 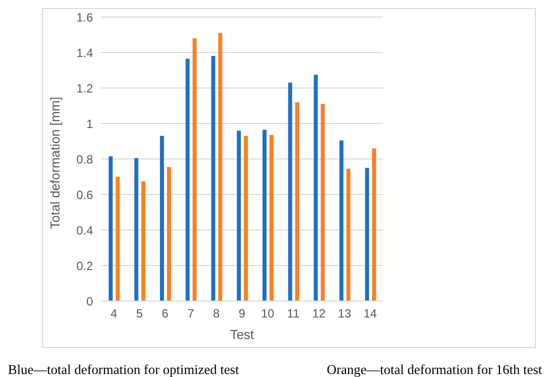 What do you see at coordinates (190, 313) in the screenshot?
I see `x-tick-label: 7` at bounding box center [190, 313].